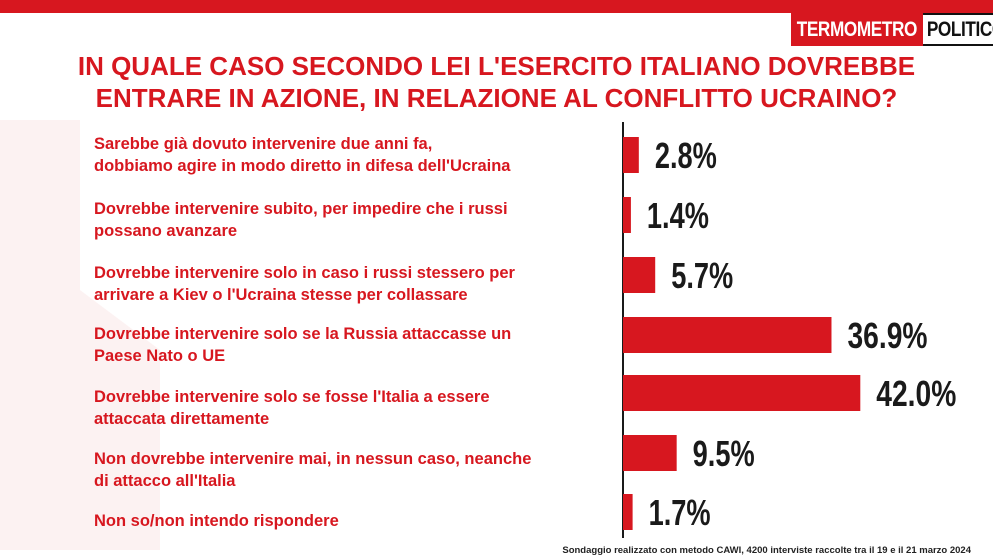 This screenshot has width=993, height=560. I want to click on category-label-7-line-1: Non so/non intendo rispondere, so click(216, 521).